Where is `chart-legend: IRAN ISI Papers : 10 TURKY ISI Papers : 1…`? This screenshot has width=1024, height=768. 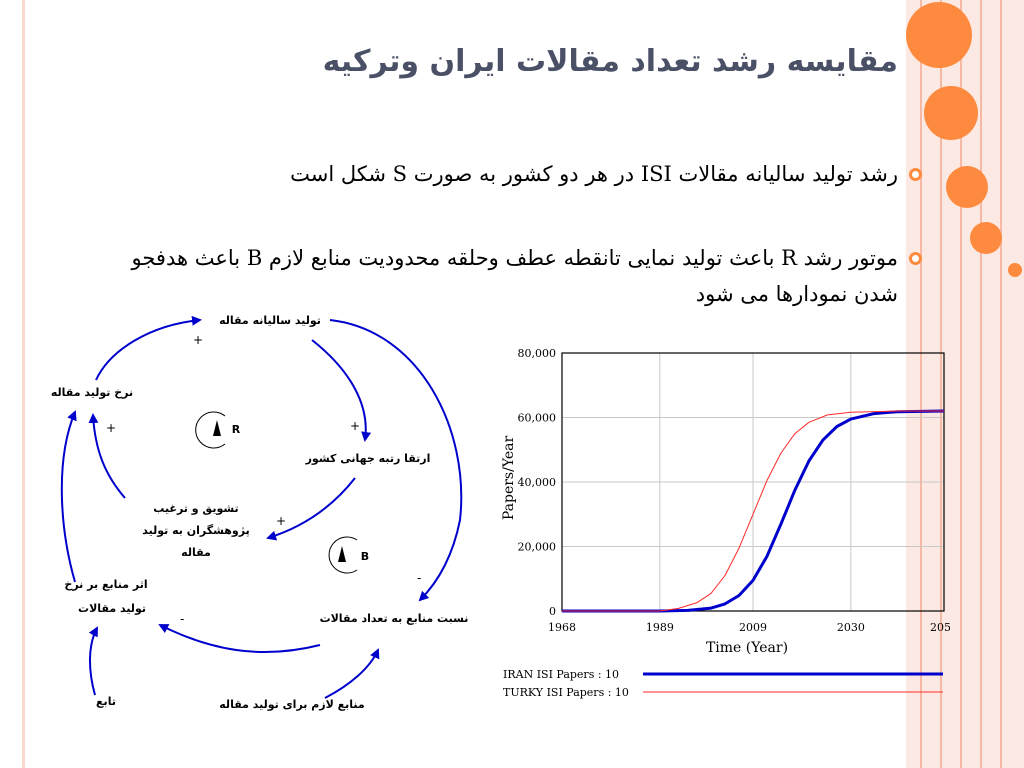
chart-legend: IRAN ISI Papers : 10 TURKY ISI Papers : 1… is located at coordinates (723, 683).